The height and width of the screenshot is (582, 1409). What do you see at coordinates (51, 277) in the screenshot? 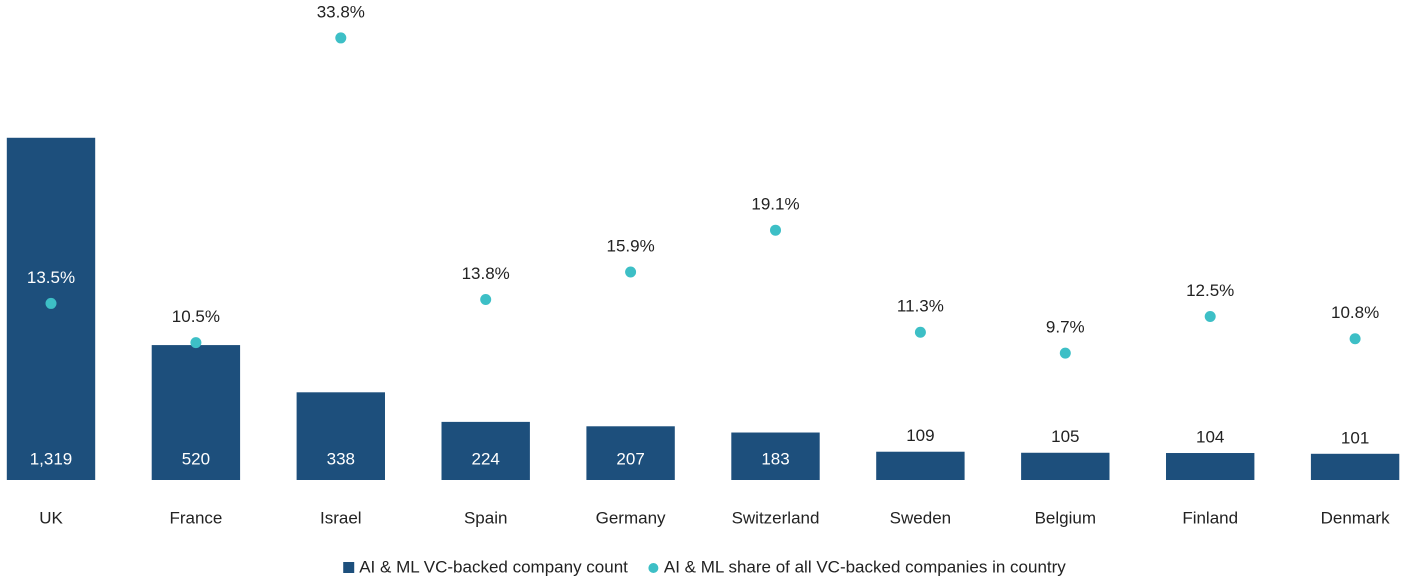
I see `dot-value-label: 13.5%` at bounding box center [51, 277].